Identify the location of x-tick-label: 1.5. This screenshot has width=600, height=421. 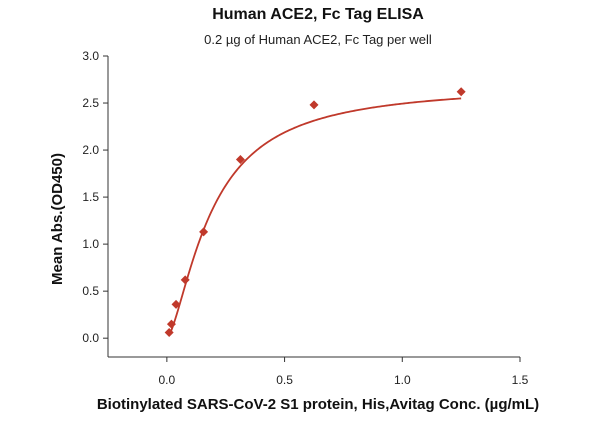
(520, 380).